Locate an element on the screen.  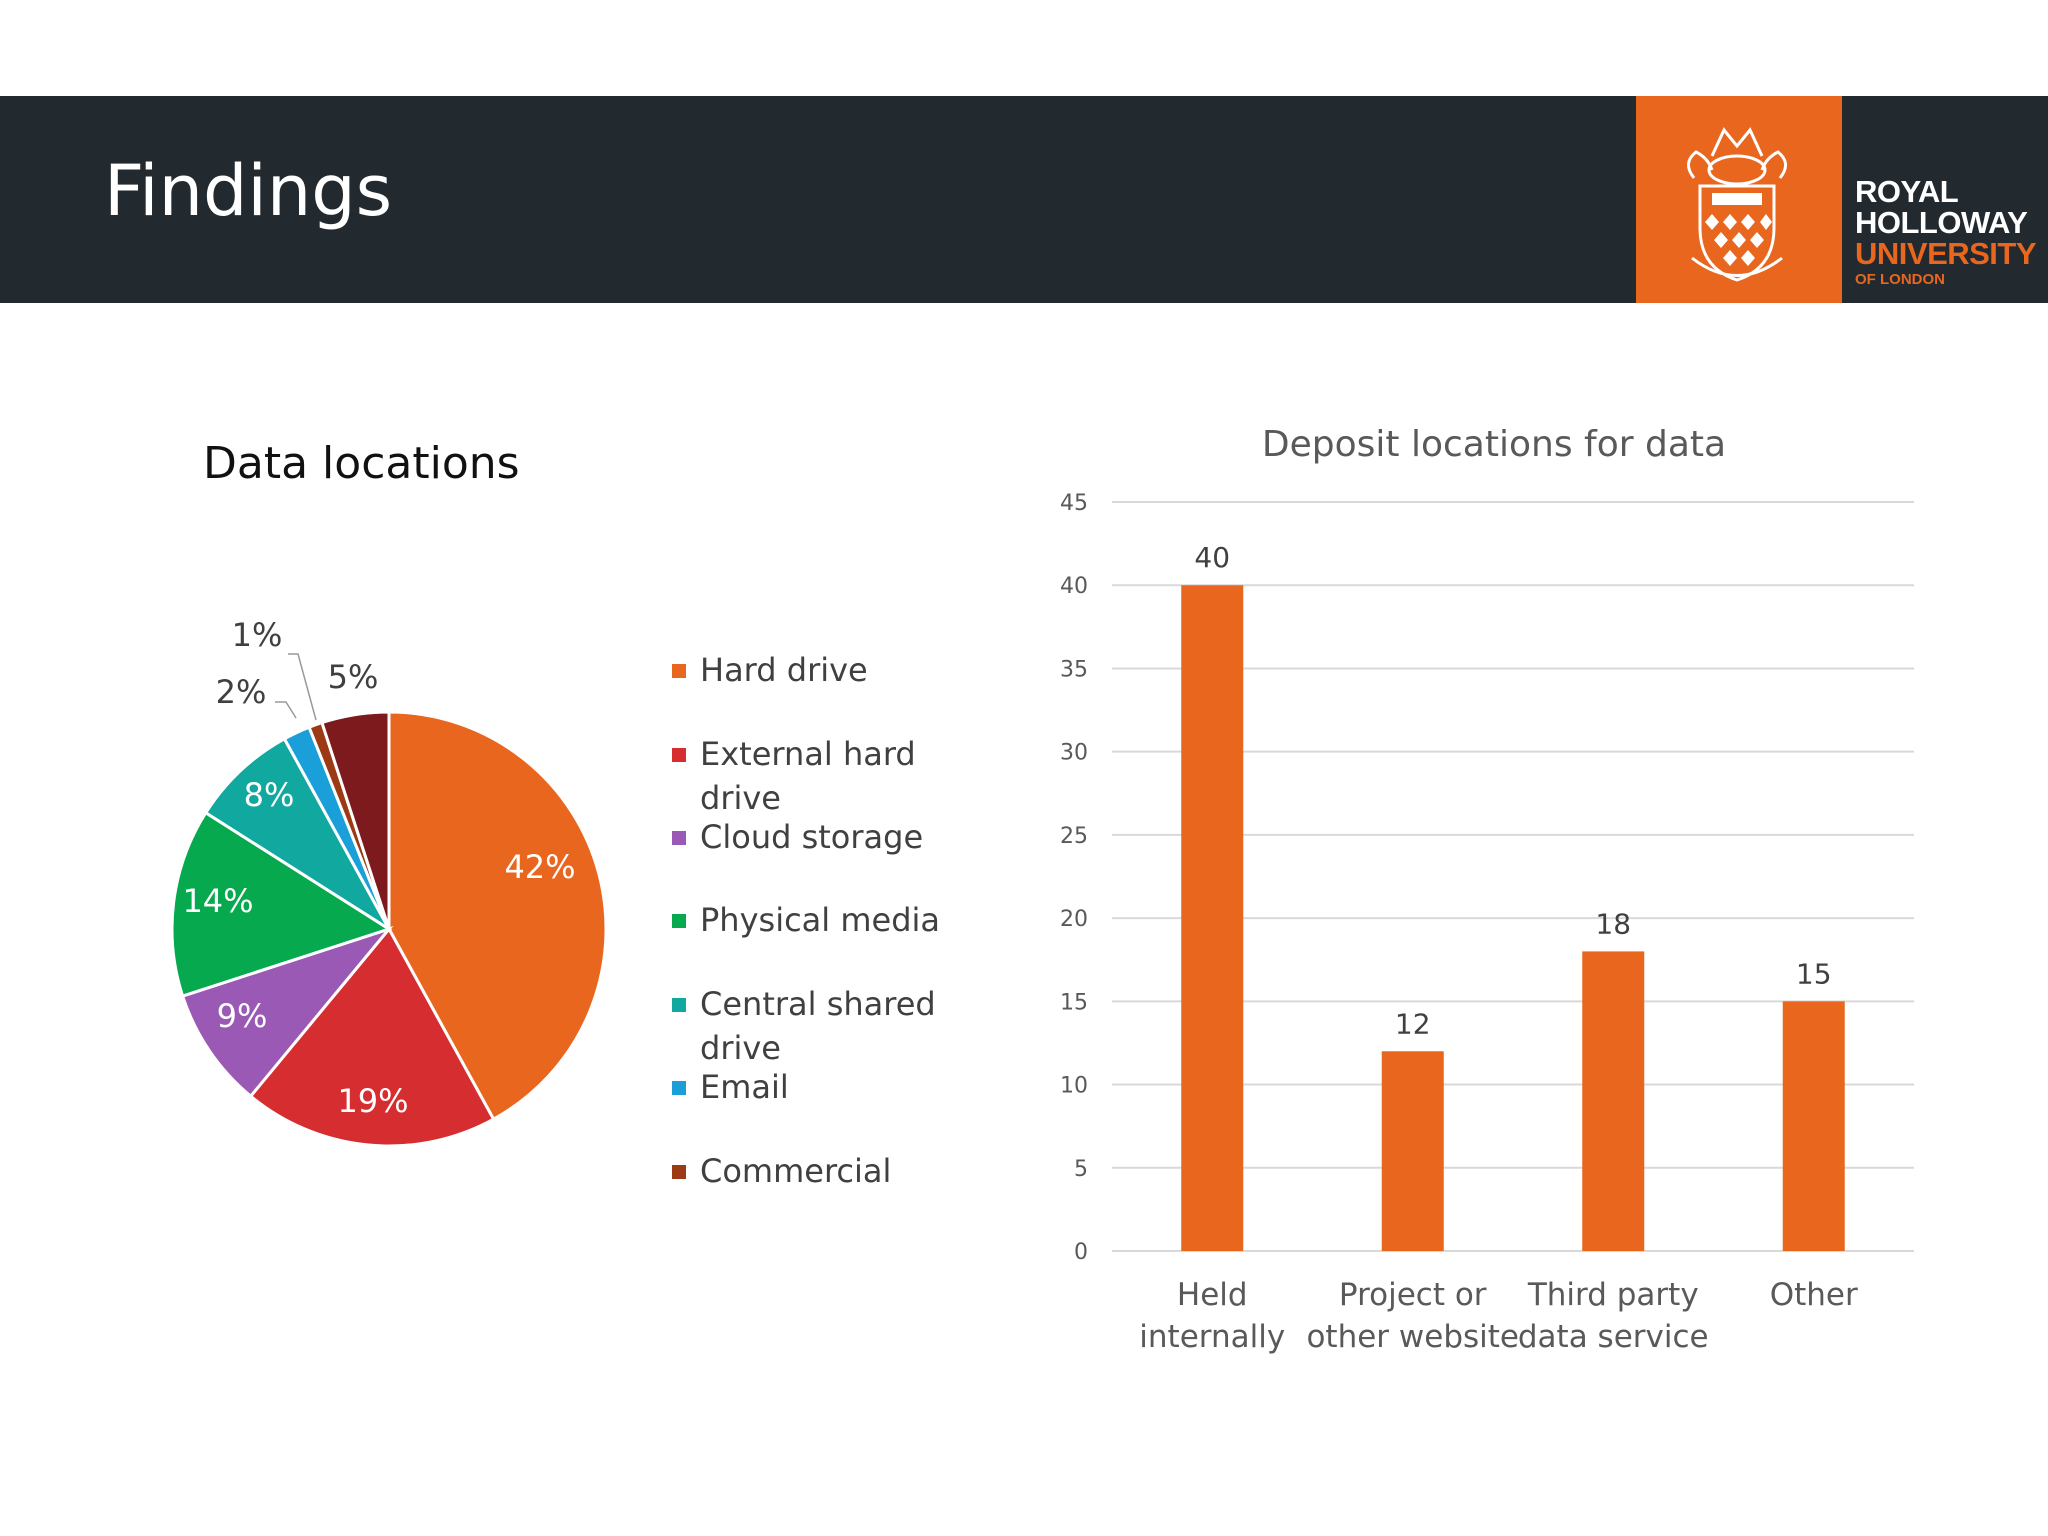
legend-label: Commercial is located at coordinates (796, 1171).